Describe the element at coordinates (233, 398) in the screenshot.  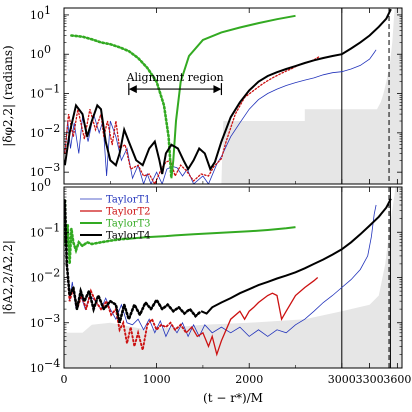
I see `x-axis-label: (t − r*)/M` at that location.